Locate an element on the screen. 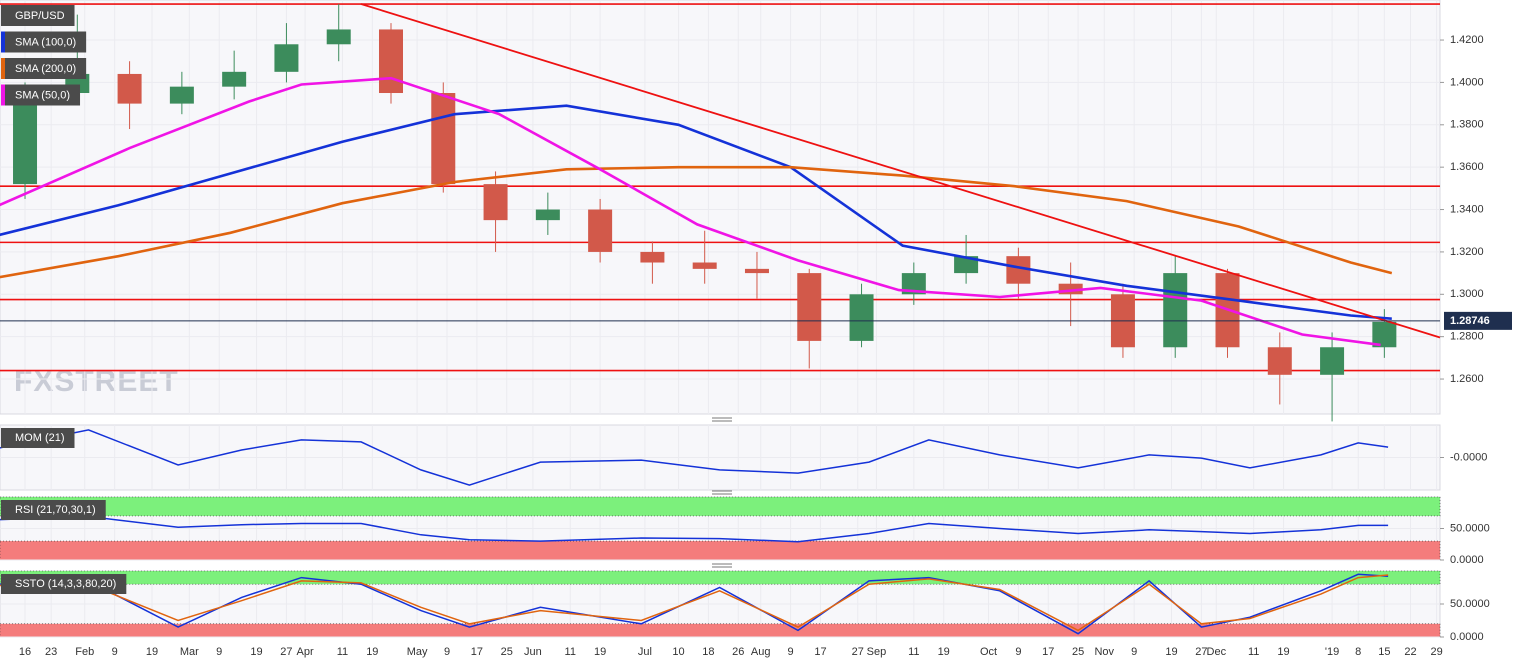 The width and height of the screenshot is (1516, 665). y-tick-label: -0.0000 is located at coordinates (1468, 457).